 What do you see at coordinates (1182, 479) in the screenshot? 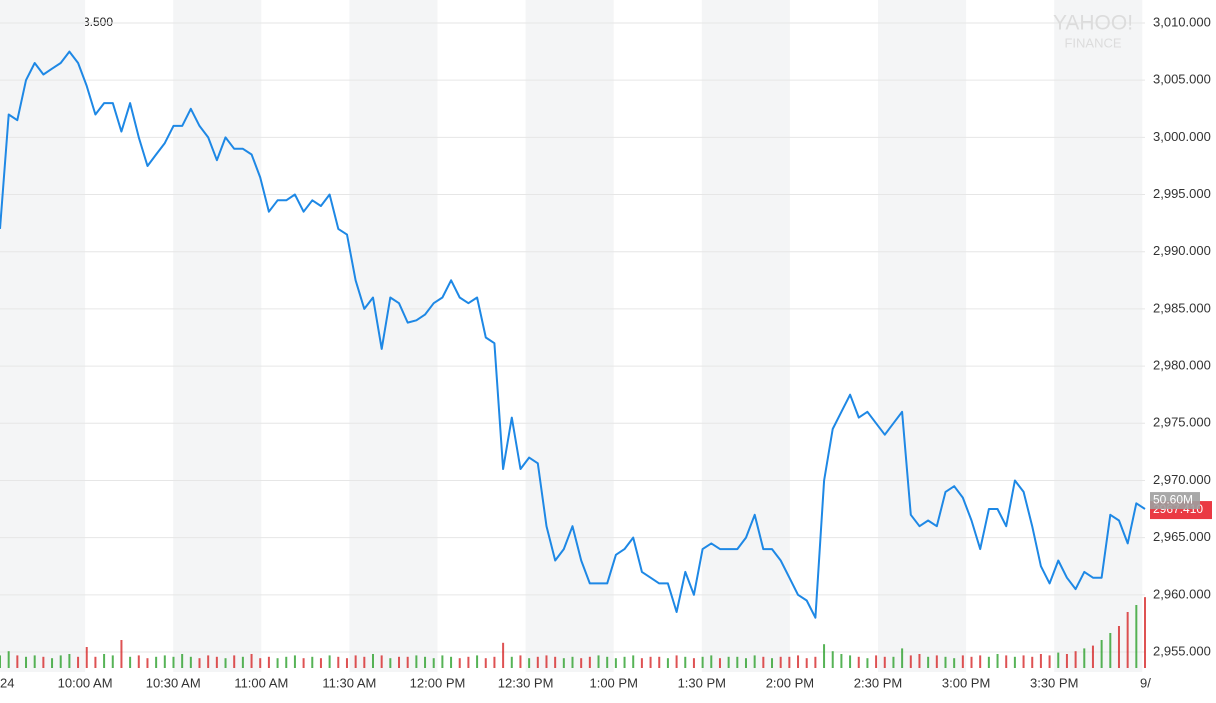
I see `y-tick-label: 2,970.000` at bounding box center [1182, 479].